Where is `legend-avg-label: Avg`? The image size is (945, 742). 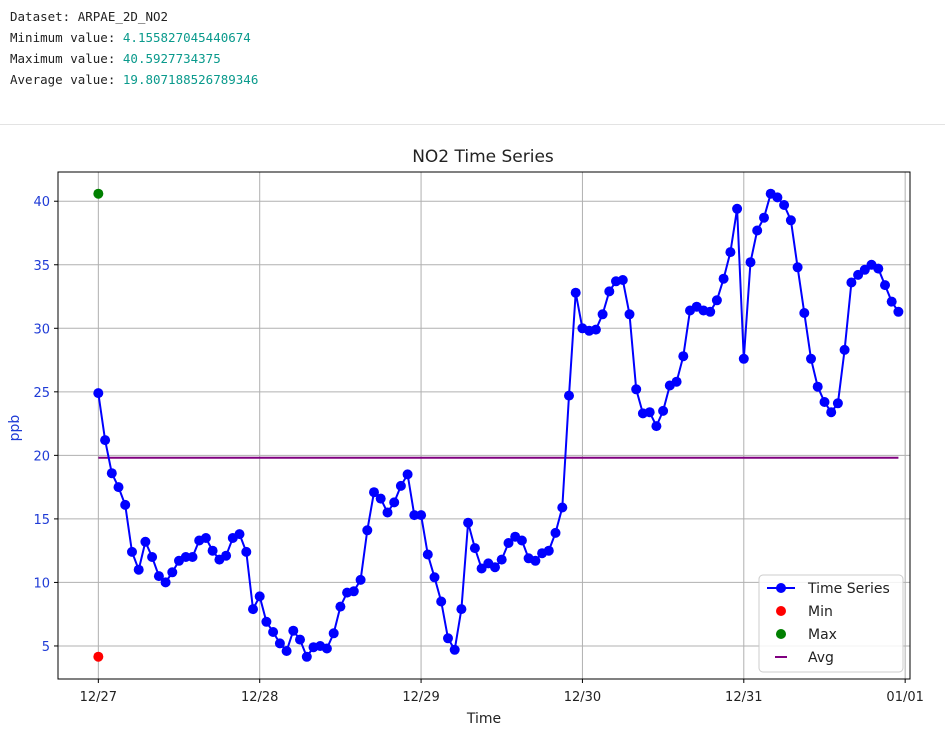
legend-avg-label: Avg is located at coordinates (821, 658).